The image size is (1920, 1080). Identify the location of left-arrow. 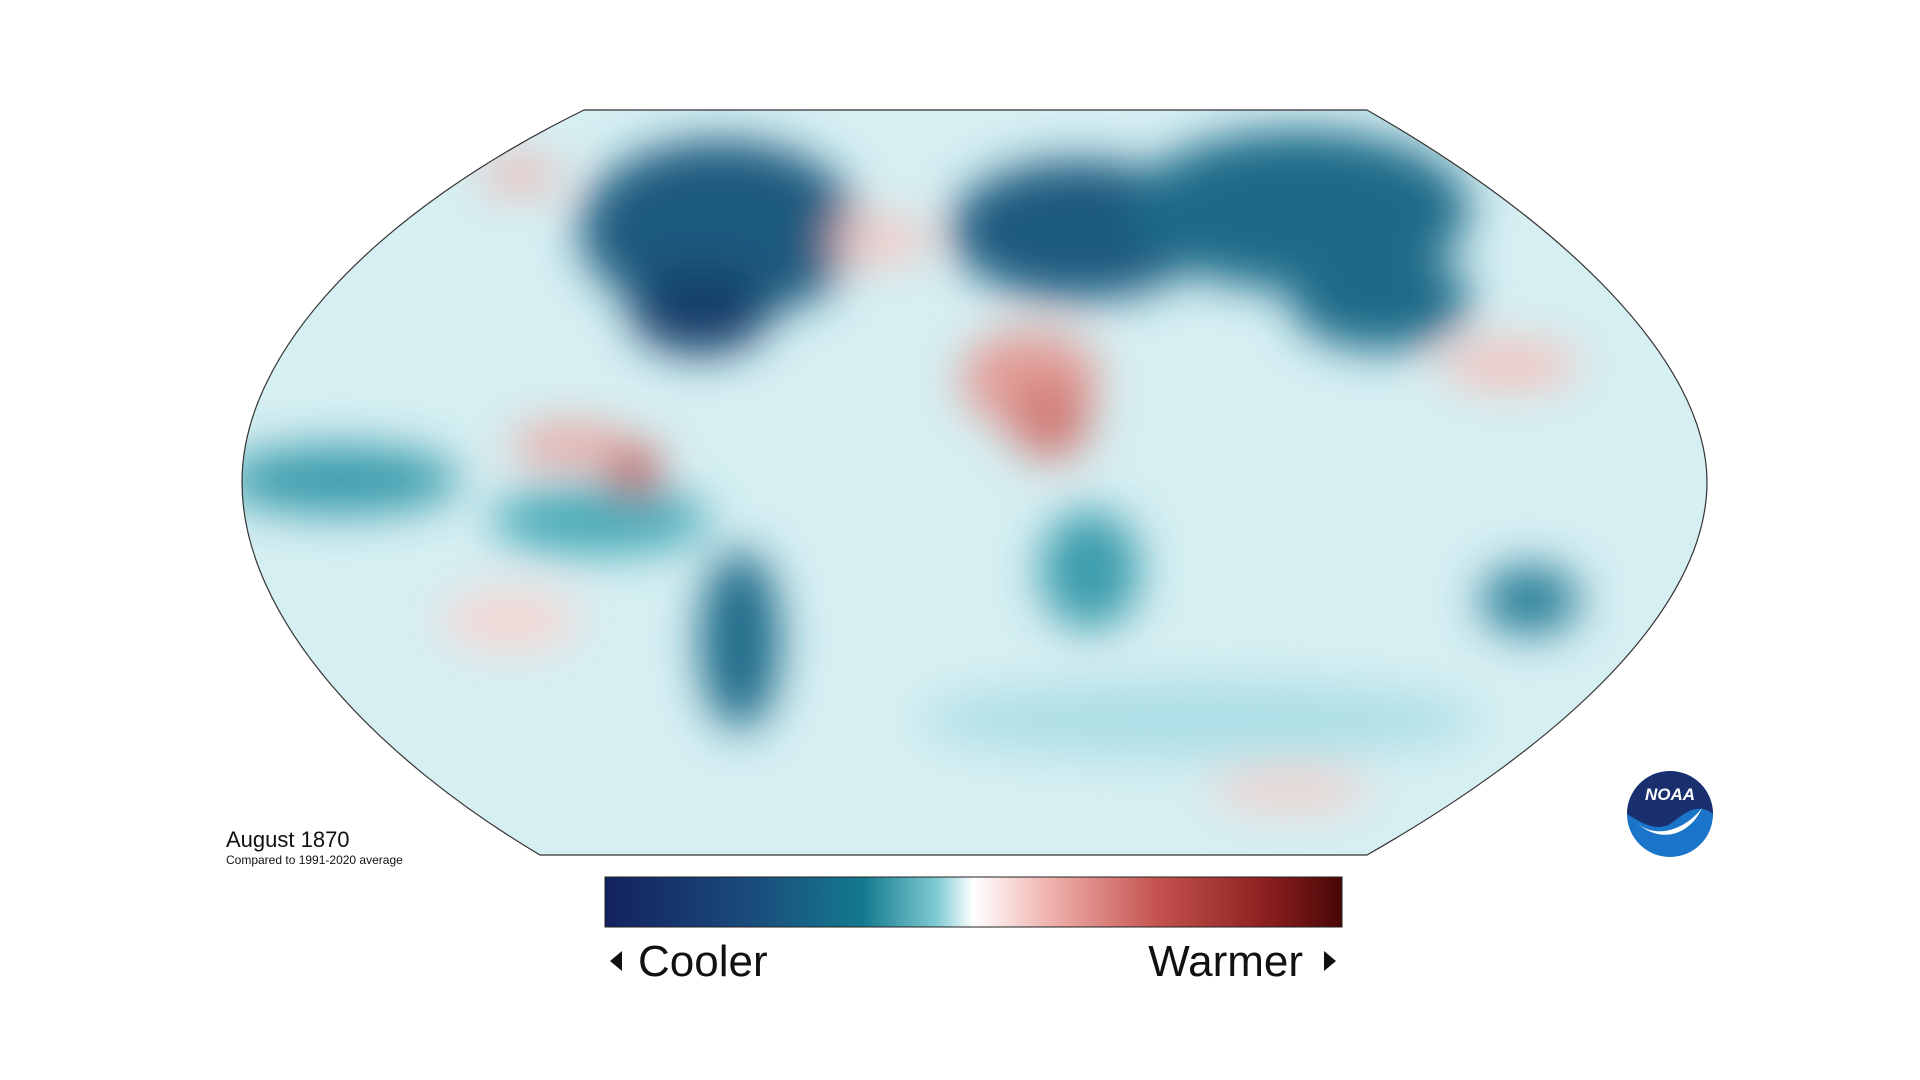
(616, 961).